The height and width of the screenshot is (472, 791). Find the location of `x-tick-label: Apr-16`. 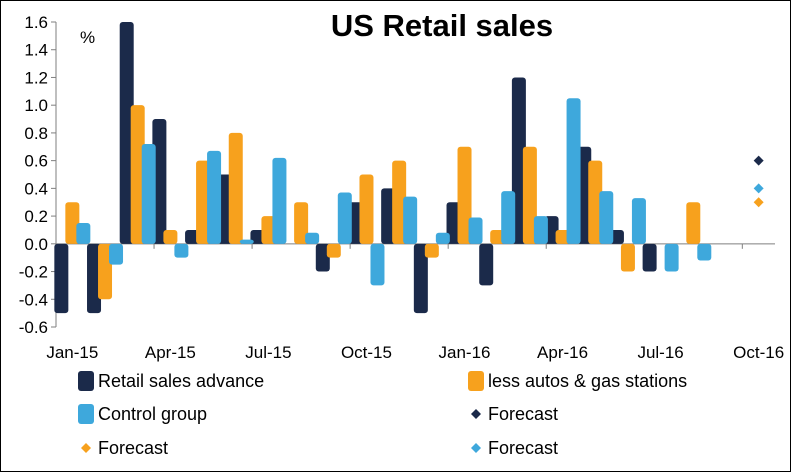

x-tick-label: Apr-16 is located at coordinates (562, 352).